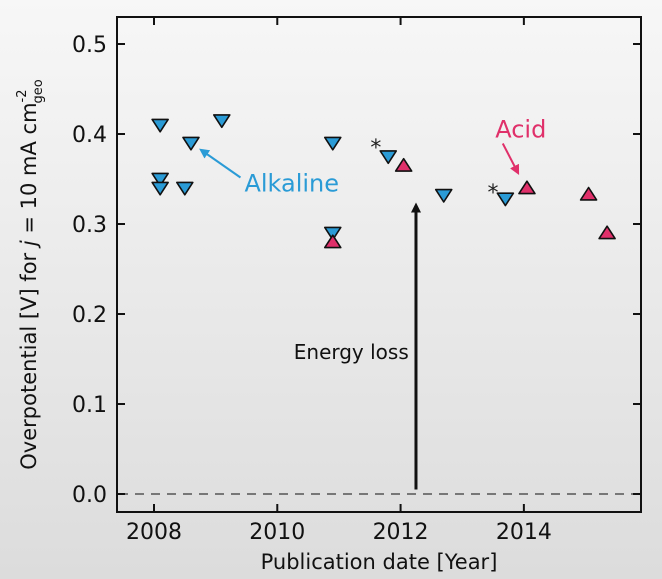 This screenshot has height=579, width=662. I want to click on x-tick-label: 2014, so click(524, 532).